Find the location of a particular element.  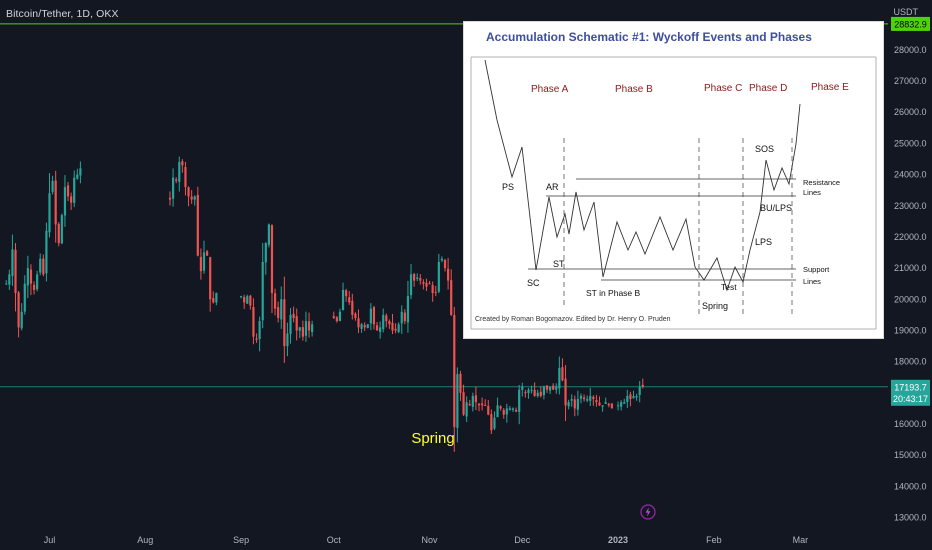

high-price-badge: 28832.9 is located at coordinates (910, 23).